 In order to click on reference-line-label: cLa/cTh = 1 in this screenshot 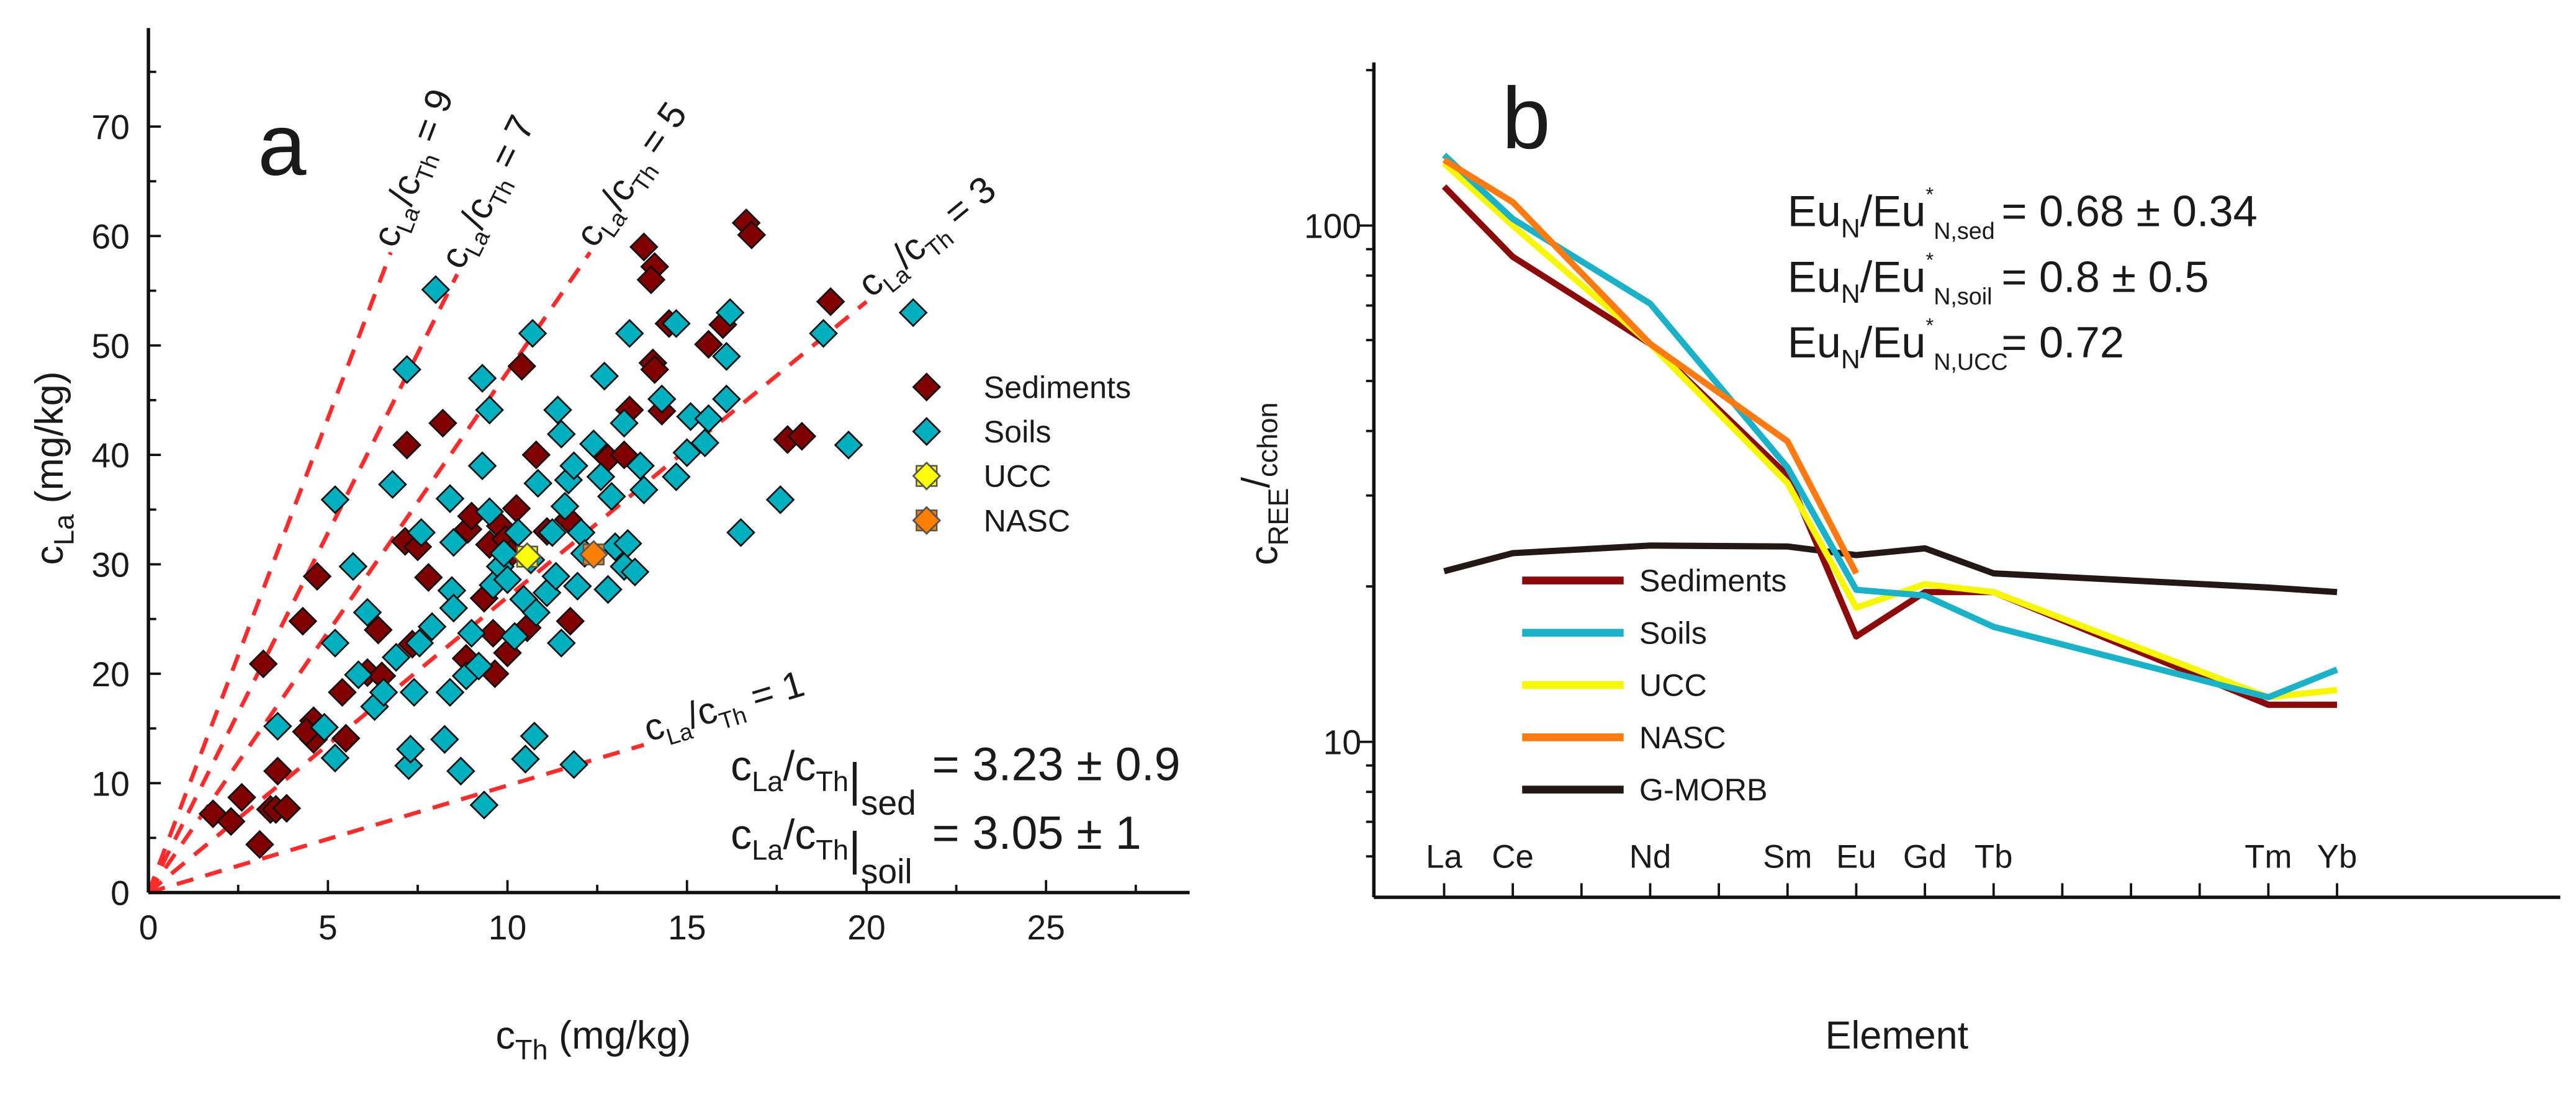, I will do `click(725, 709)`.